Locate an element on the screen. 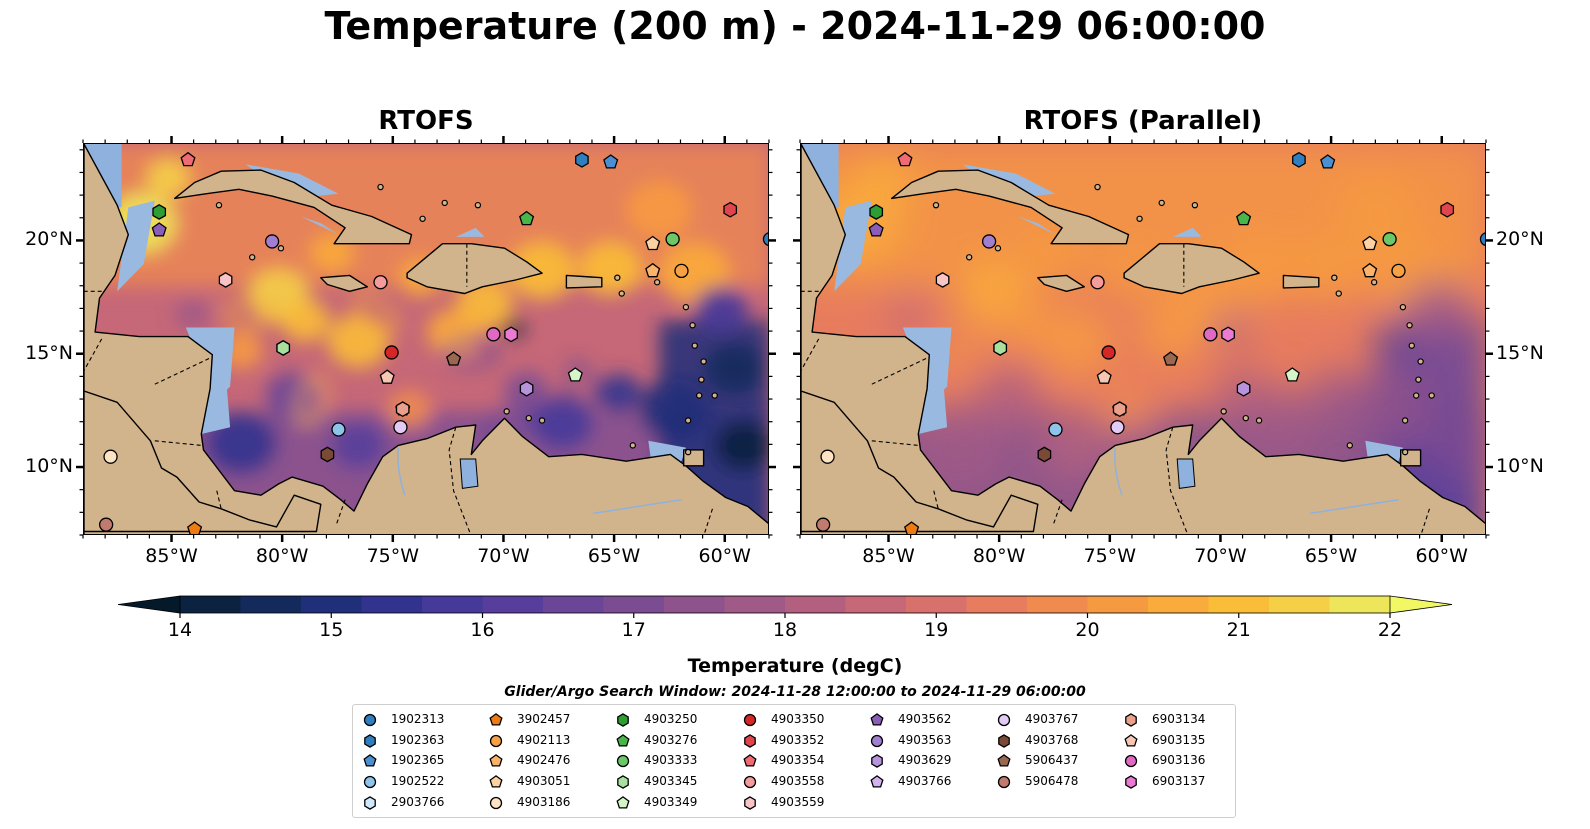 The image size is (1590, 829). lon-tick-label: 60°W is located at coordinates (724, 556).